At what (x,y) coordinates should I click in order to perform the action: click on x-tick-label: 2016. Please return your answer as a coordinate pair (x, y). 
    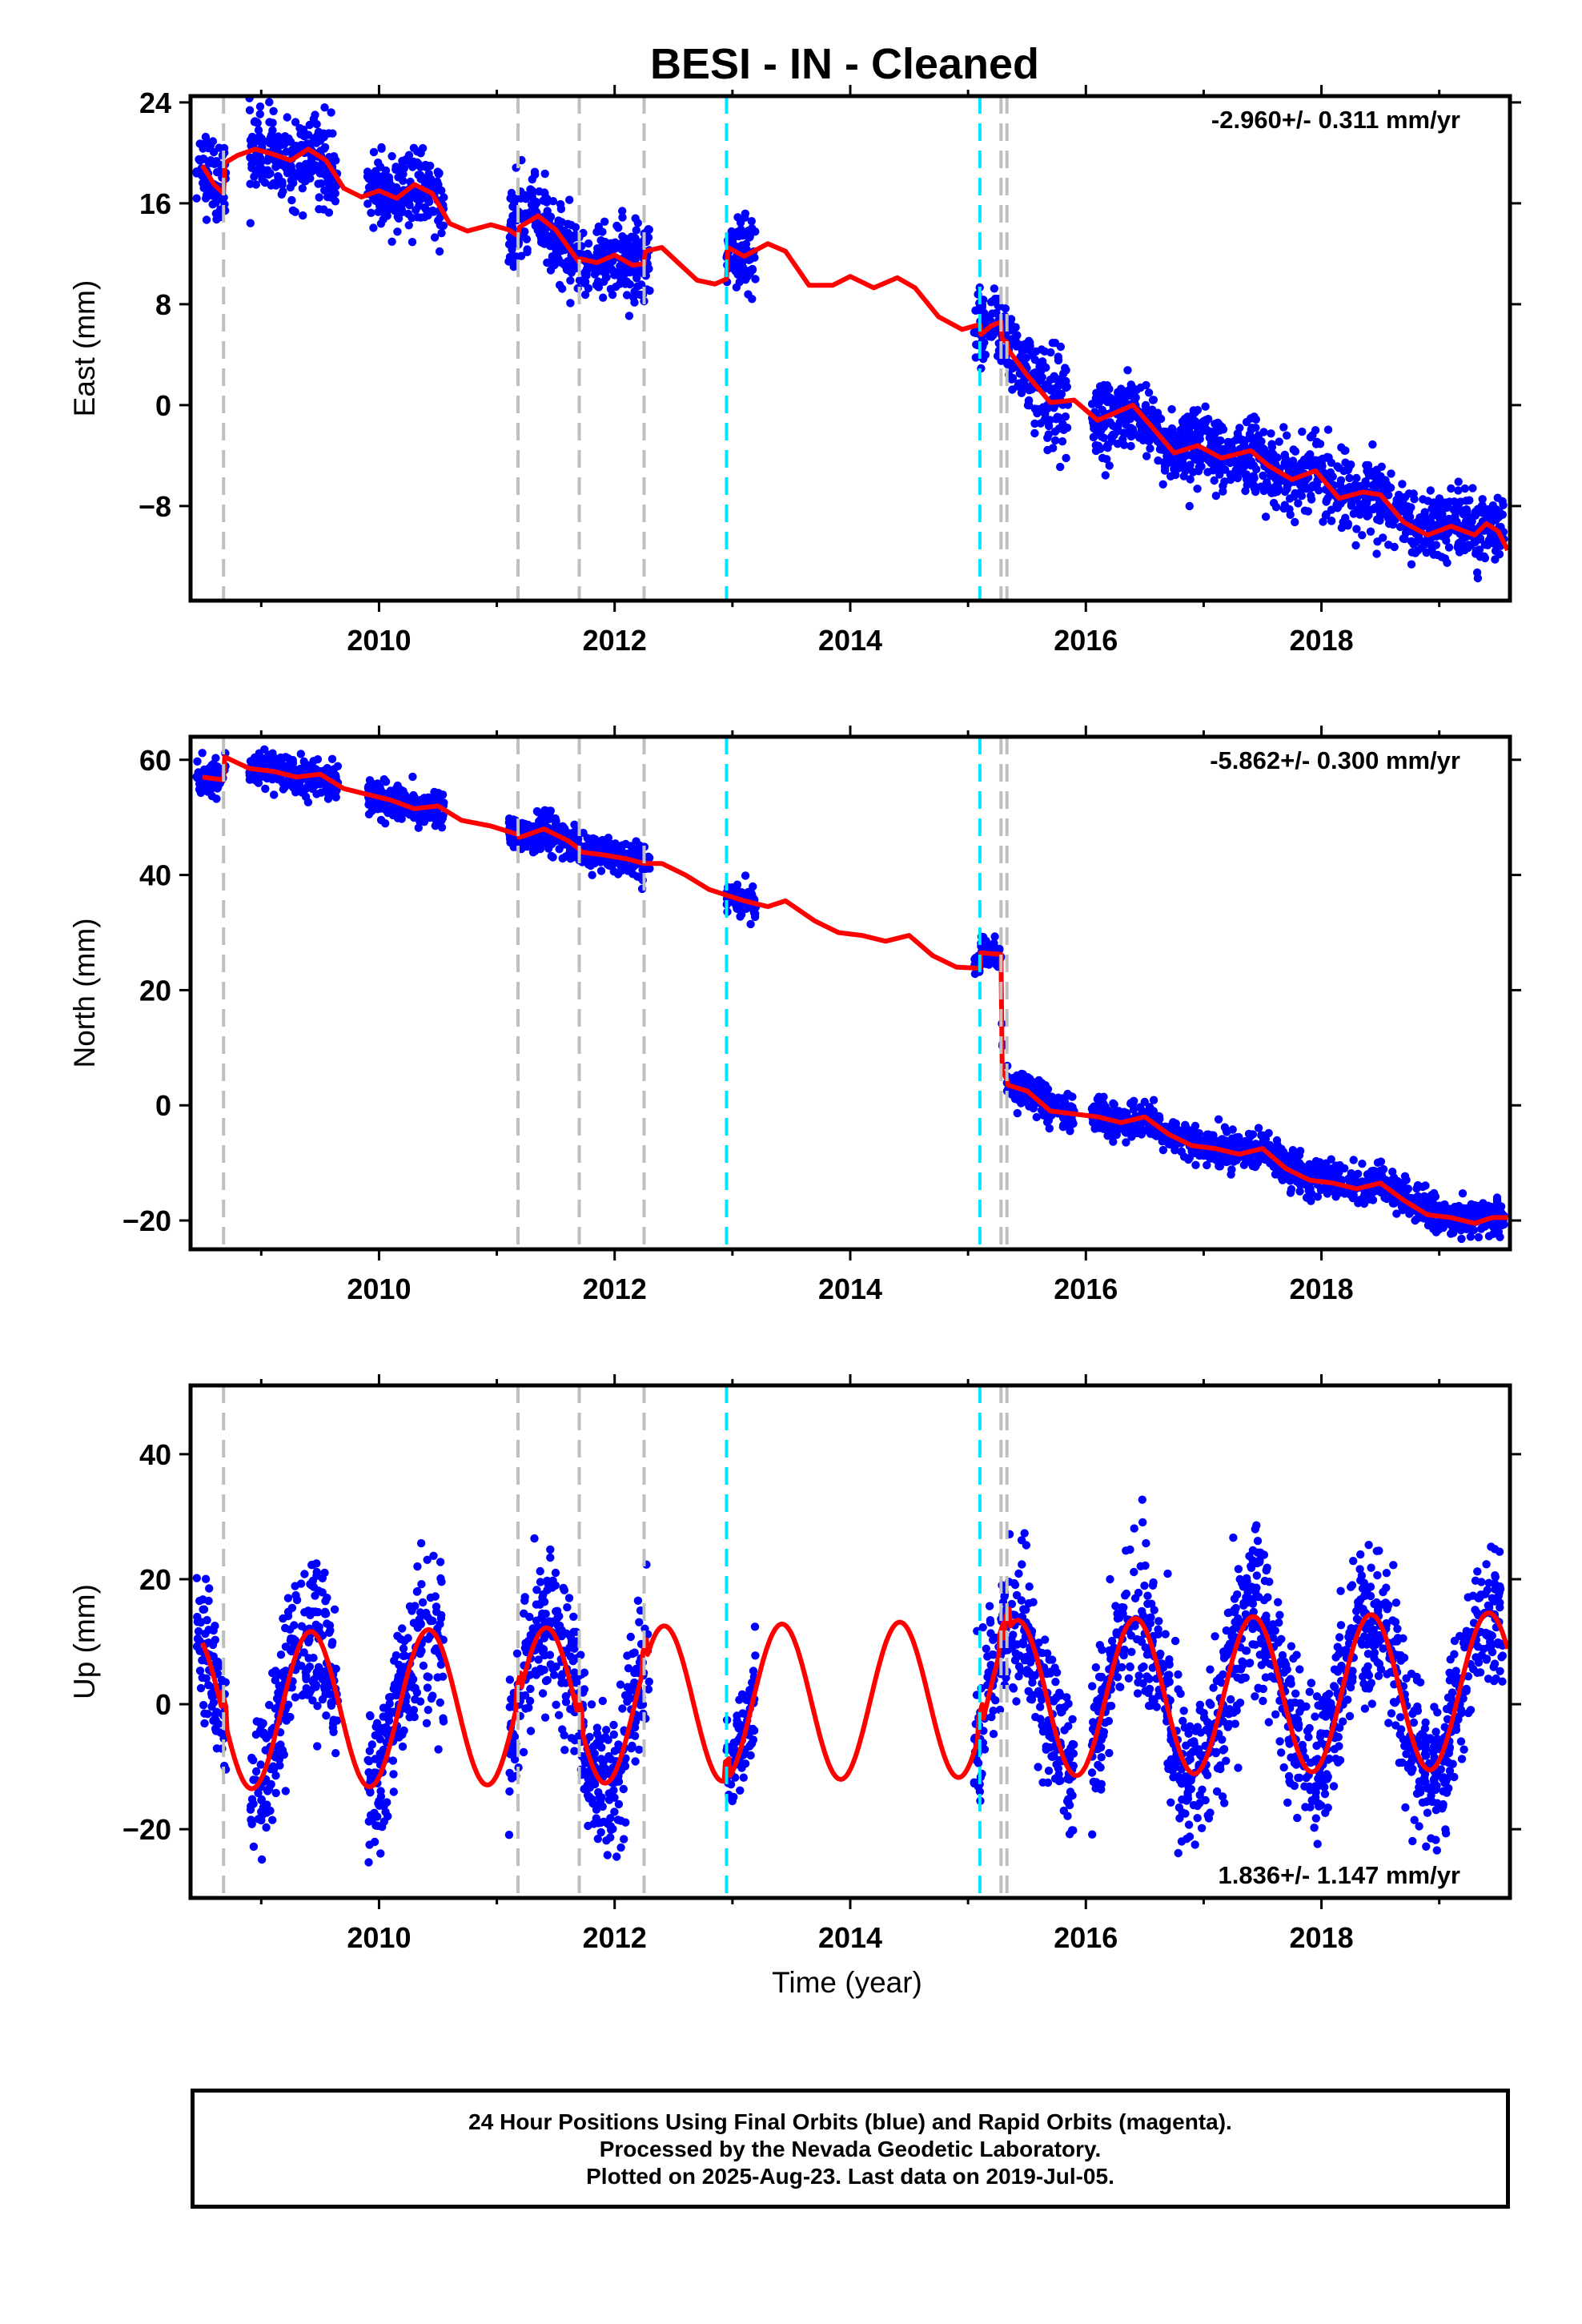
    Looking at the image, I should click on (1086, 1289).